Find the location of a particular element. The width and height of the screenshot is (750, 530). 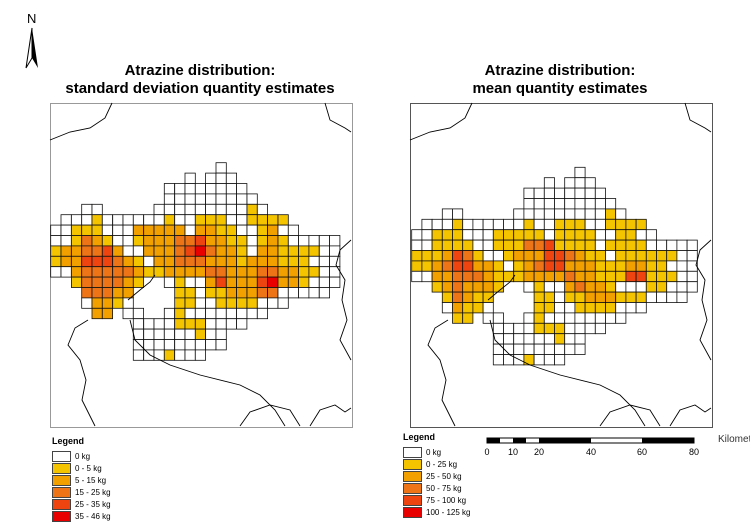

scale-tick: 60 is located at coordinates (642, 452).